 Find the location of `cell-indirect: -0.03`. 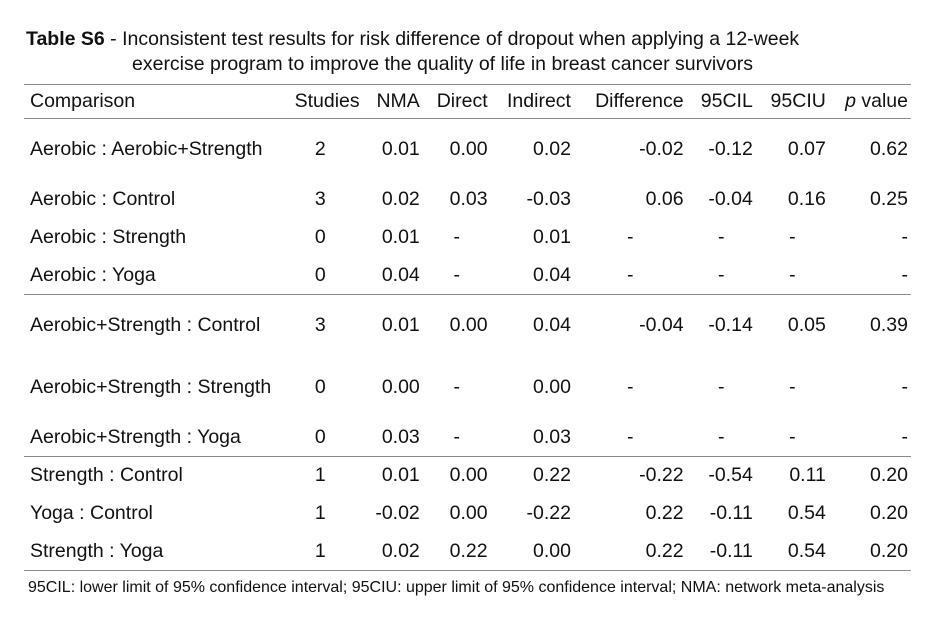

cell-indirect: -0.03 is located at coordinates (548, 199).